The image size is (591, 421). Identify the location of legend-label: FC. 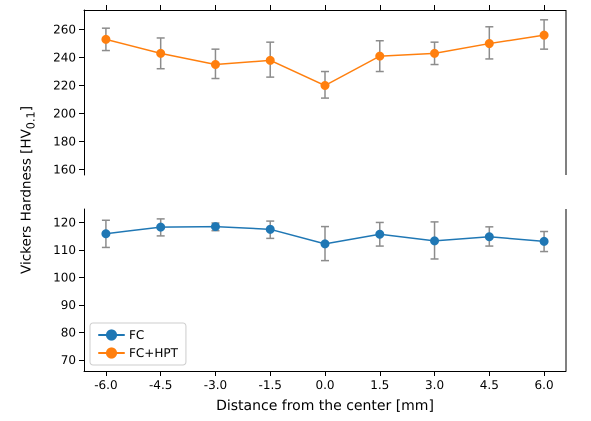
(136, 335).